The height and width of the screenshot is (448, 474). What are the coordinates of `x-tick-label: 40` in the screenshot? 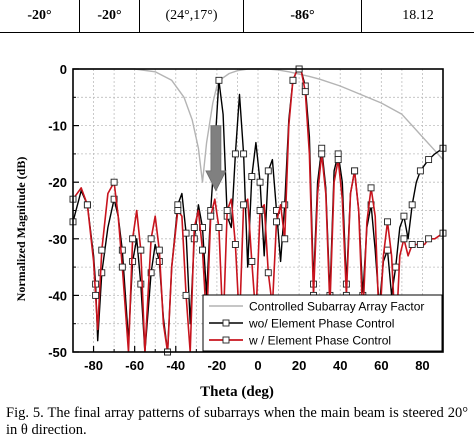 It's located at (340, 365).